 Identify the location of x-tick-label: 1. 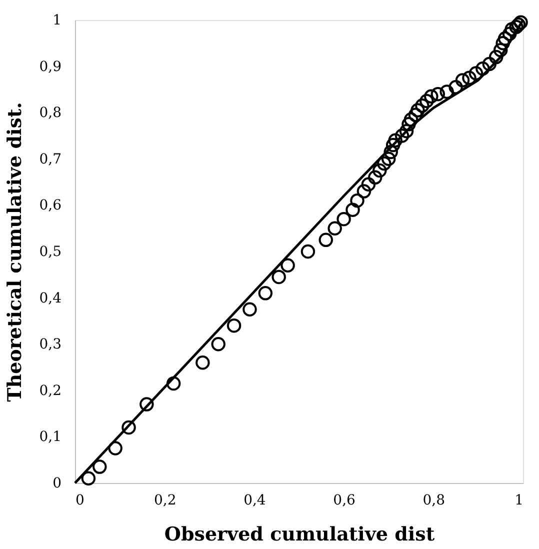
(519, 500).